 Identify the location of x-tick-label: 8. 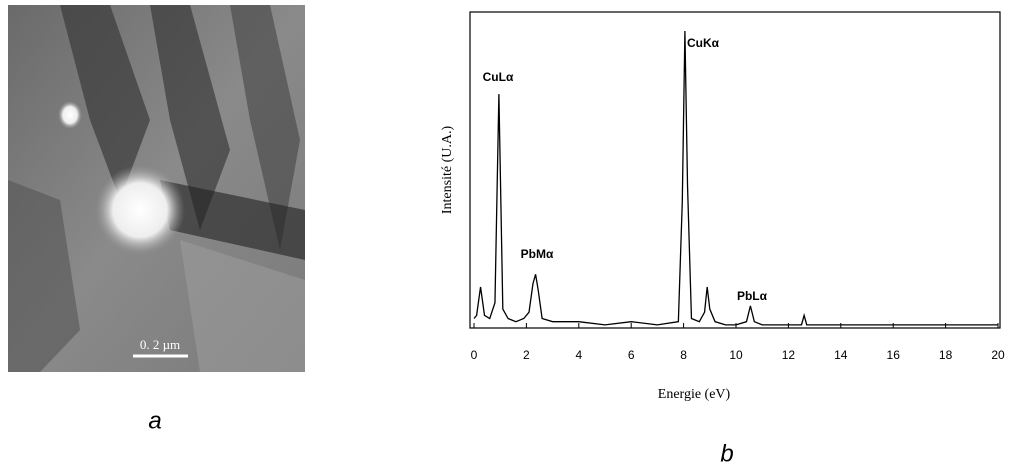
(683, 355).